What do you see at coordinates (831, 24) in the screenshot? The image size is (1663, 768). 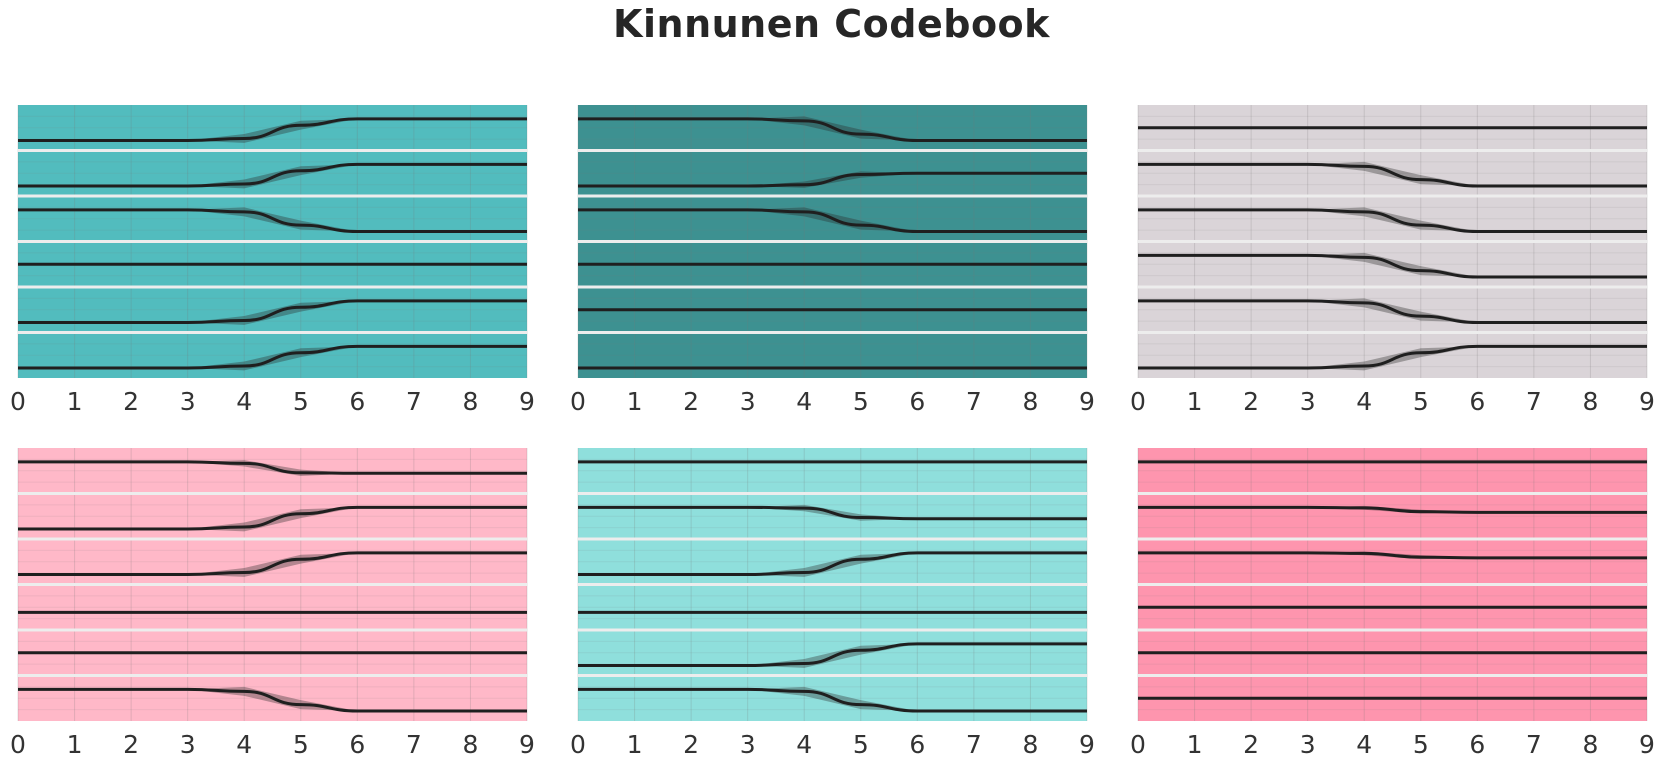 I see `figure-title: Kinnunen Codebook` at bounding box center [831, 24].